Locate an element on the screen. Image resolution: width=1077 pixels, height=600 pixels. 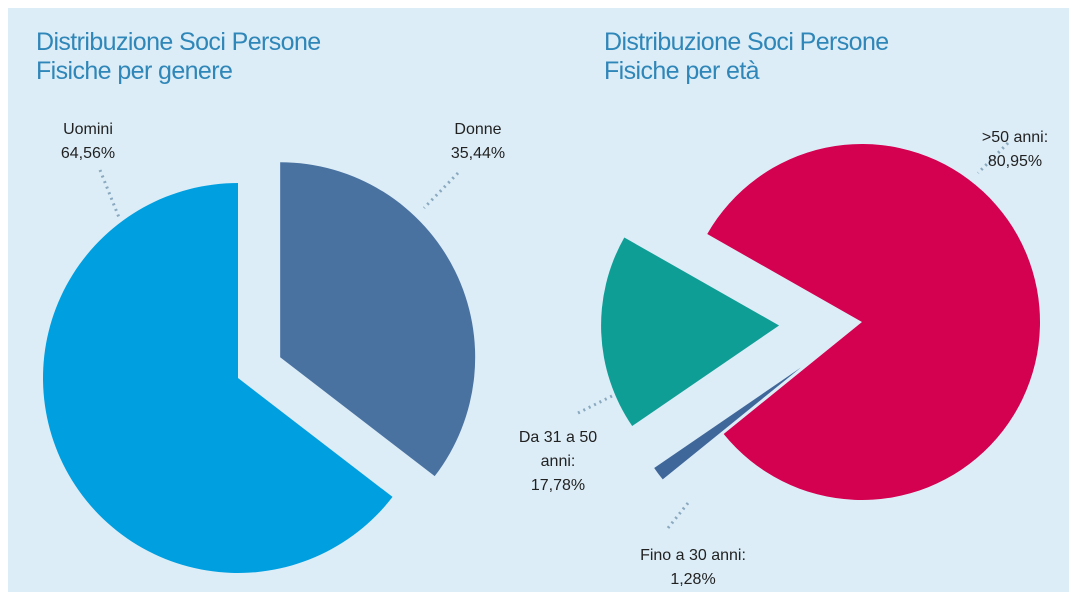
slice-label: Da 31 a 50 anni: 17,78% is located at coordinates (558, 462).